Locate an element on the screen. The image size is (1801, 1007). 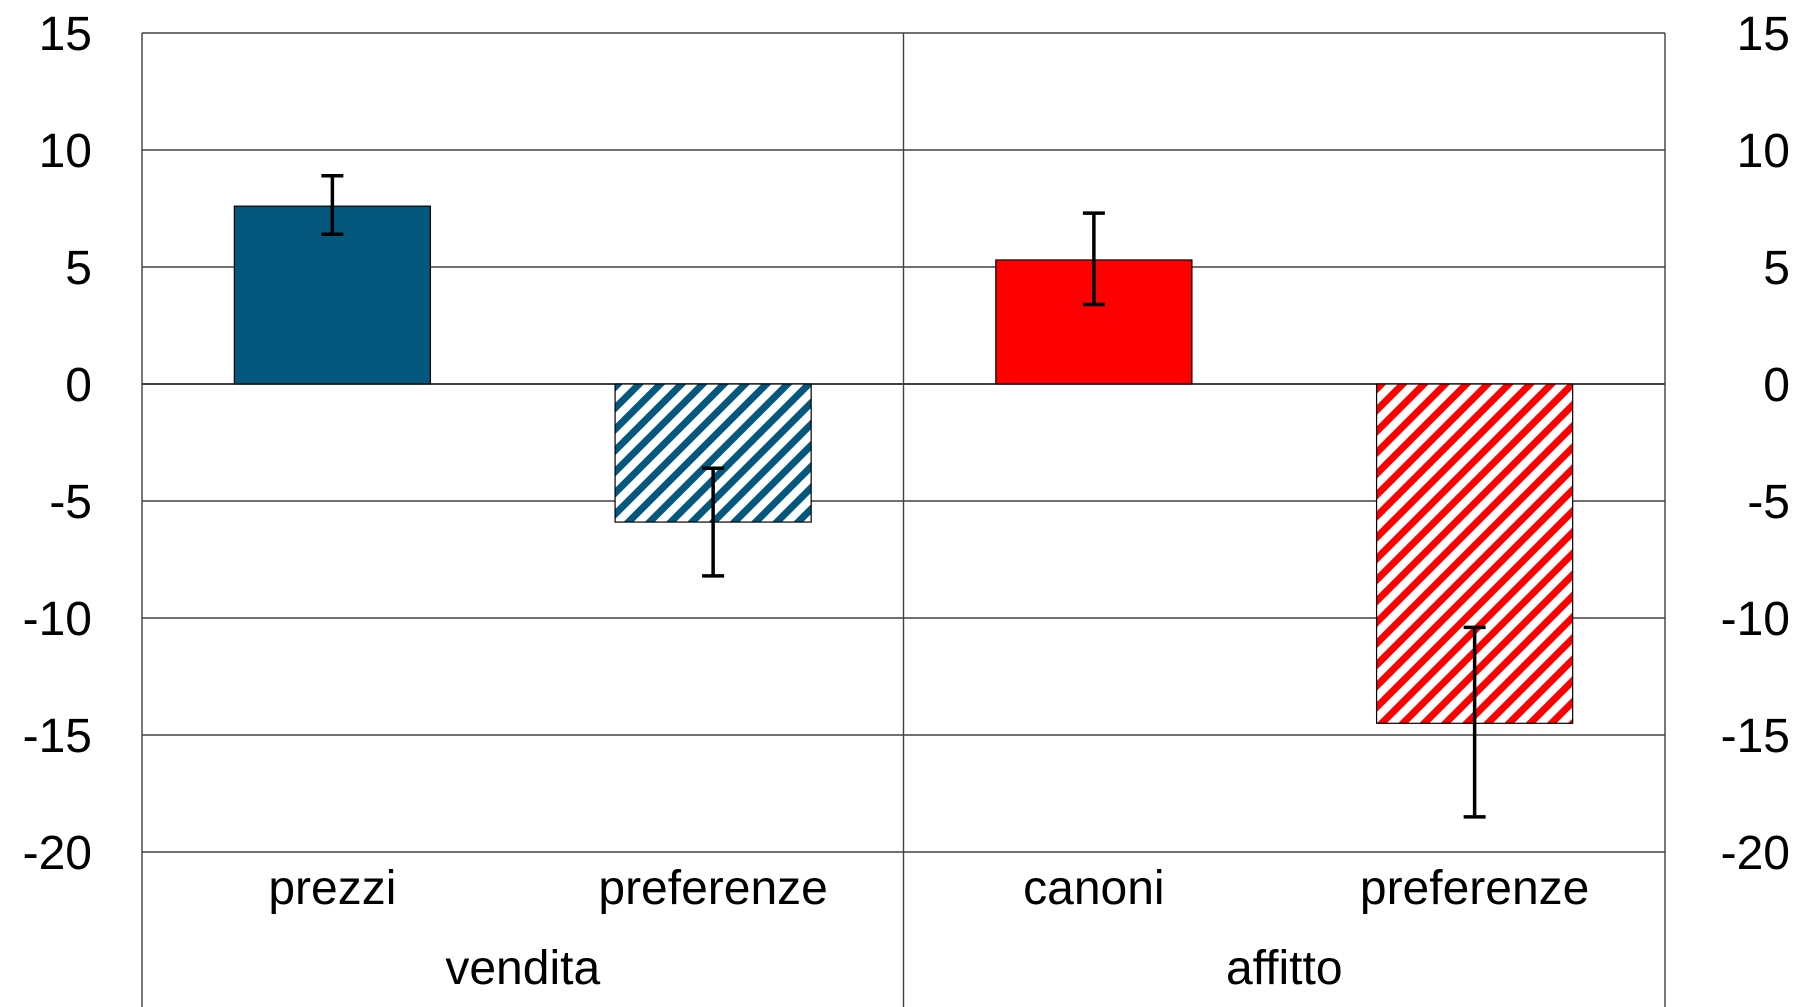
y-tick-label-right: -15 is located at coordinates (1755, 736).